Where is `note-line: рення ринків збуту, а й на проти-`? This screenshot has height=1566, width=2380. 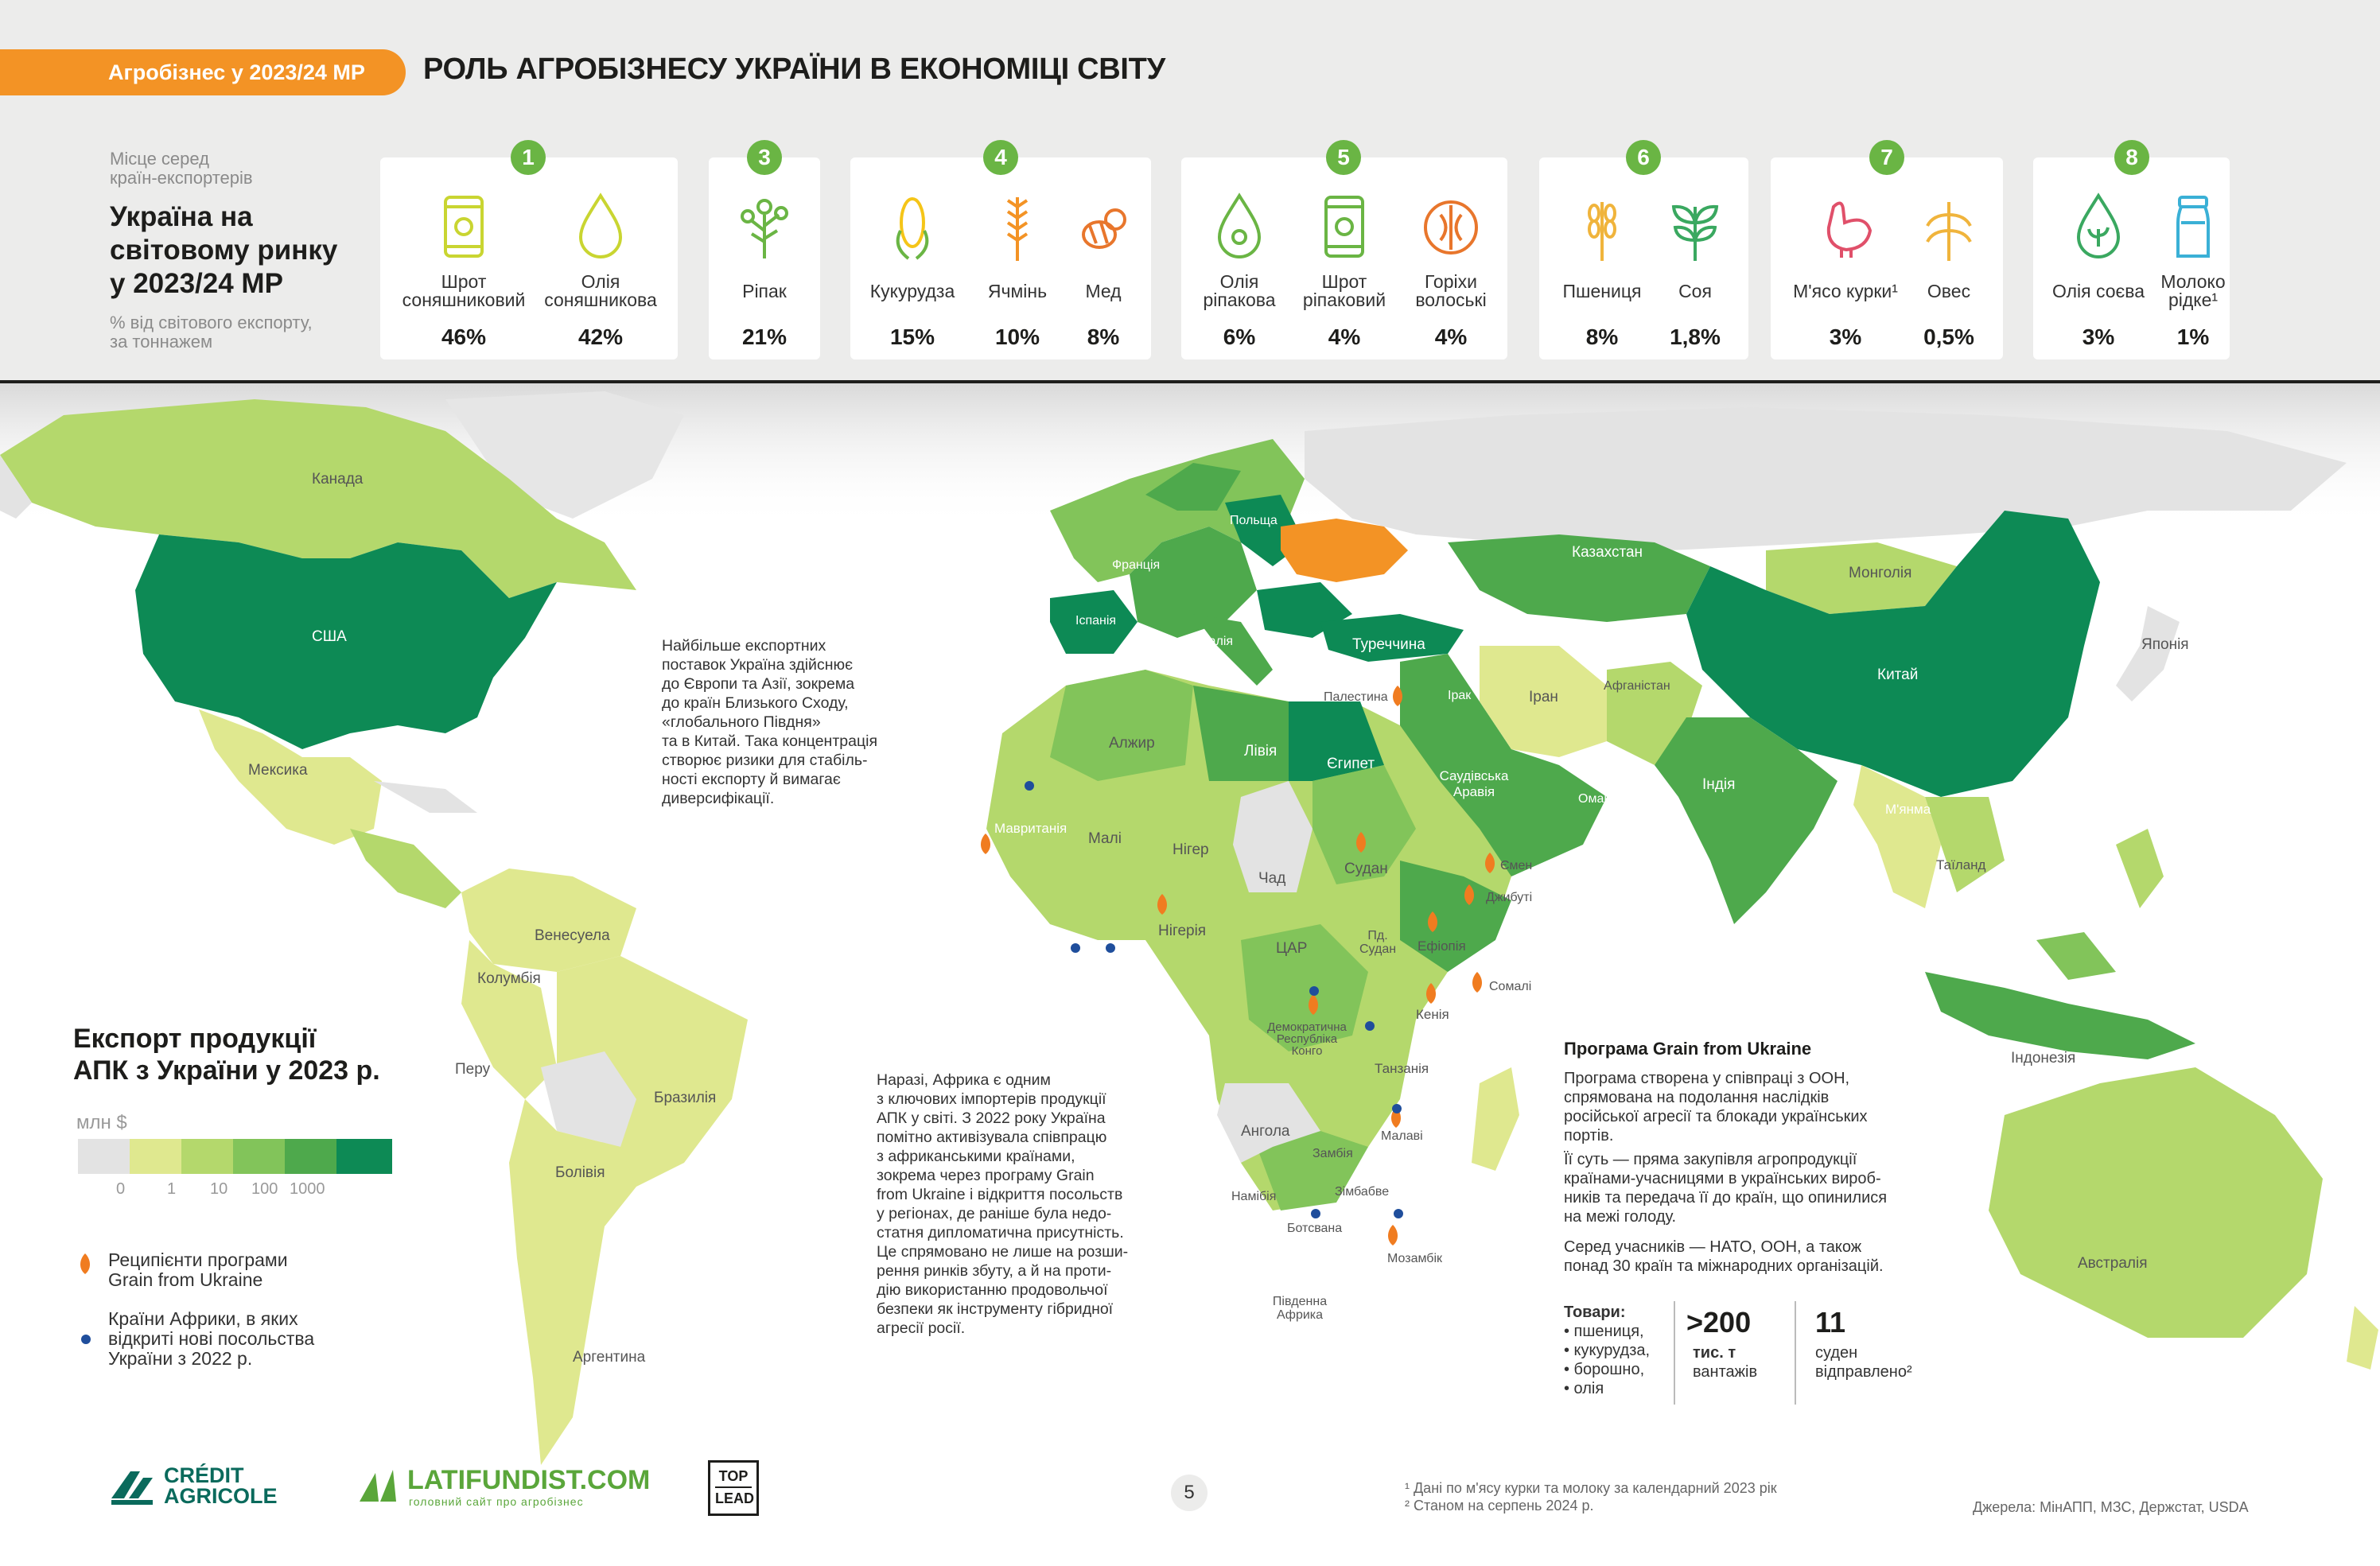 note-line: рення ринків збуту, а й на проти- is located at coordinates (994, 1271).